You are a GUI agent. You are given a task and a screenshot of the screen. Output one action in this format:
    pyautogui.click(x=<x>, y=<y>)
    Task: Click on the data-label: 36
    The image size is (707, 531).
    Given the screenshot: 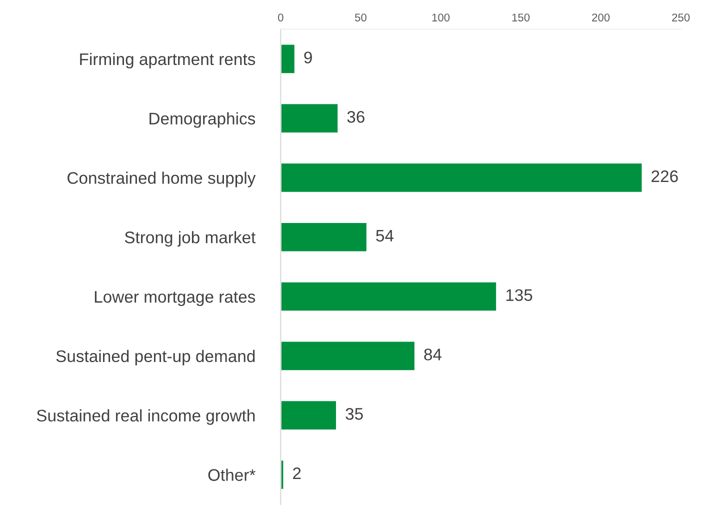 What is the action you would take?
    pyautogui.click(x=355, y=116)
    